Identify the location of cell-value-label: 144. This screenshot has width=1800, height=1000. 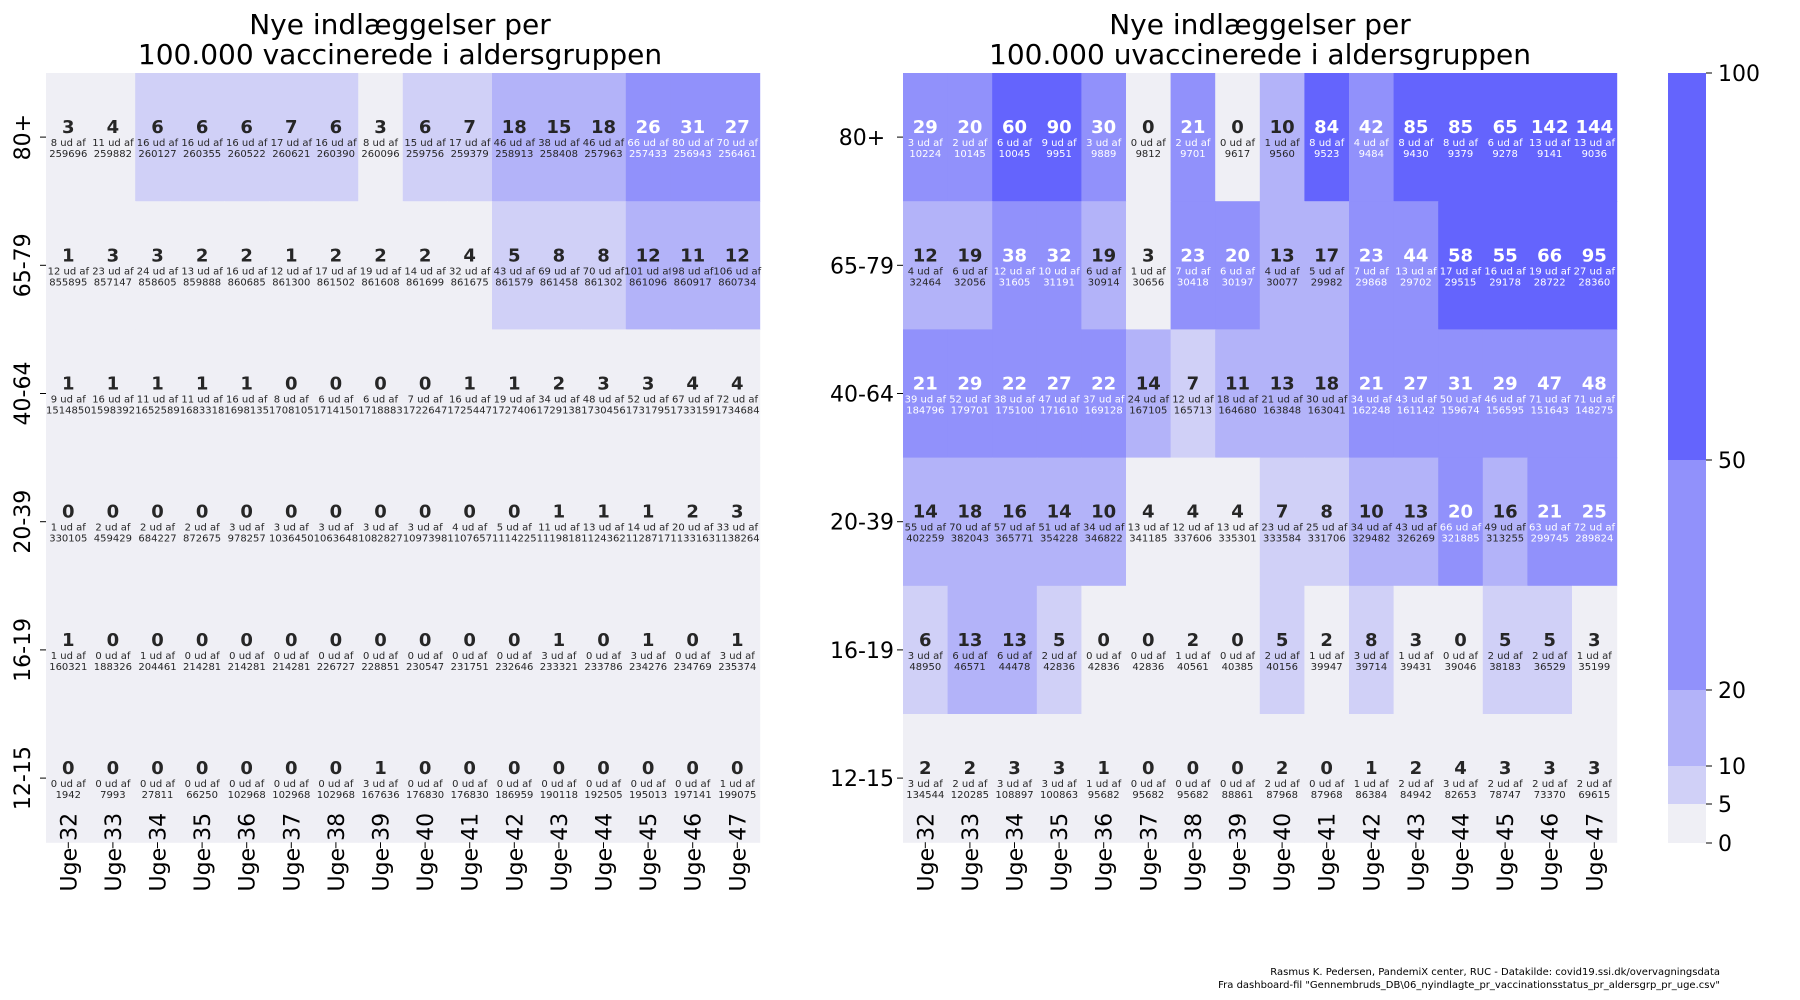
(1595, 127).